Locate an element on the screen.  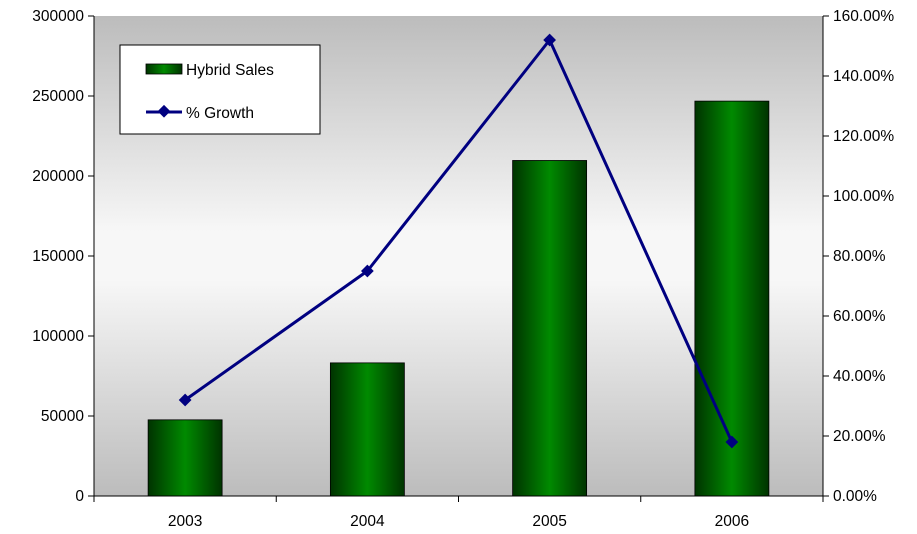
legend-bar-swatch is located at coordinates (164, 69).